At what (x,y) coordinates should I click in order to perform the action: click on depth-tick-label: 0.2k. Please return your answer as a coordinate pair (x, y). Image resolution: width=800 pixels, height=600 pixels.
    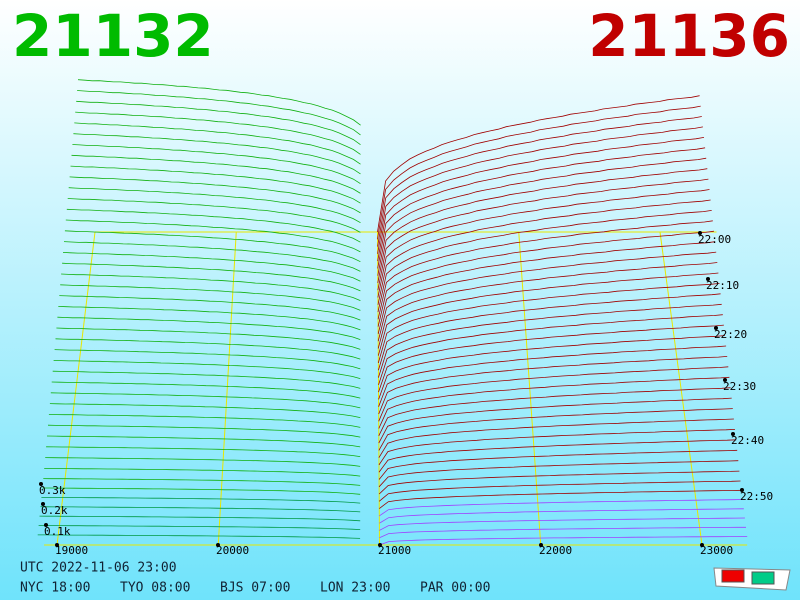
    Looking at the image, I should click on (54, 510).